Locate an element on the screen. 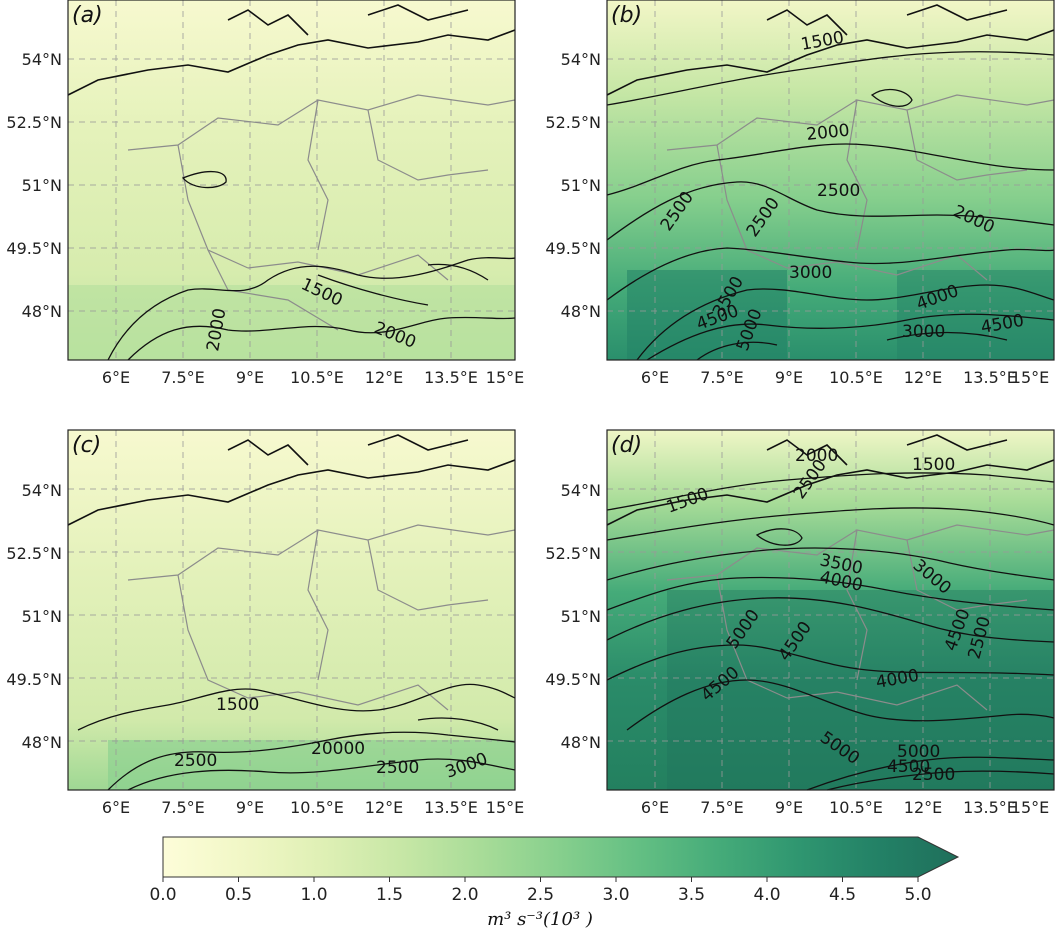 The width and height of the screenshot is (1059, 941). panel-a-y-ticks: 54°N 52.5°N 51°N 49.5°N 48°N is located at coordinates (34, 185).